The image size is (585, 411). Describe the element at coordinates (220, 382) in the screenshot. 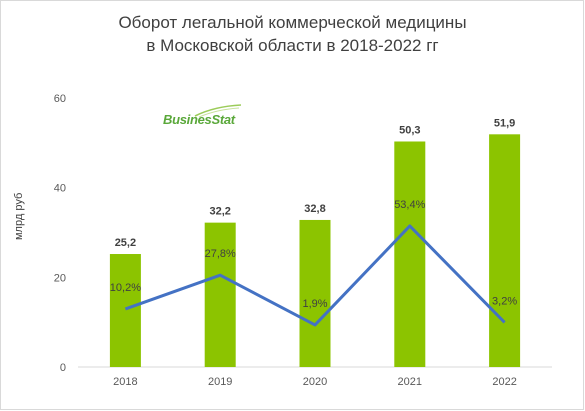

I see `x-tick-label: 2019` at that location.